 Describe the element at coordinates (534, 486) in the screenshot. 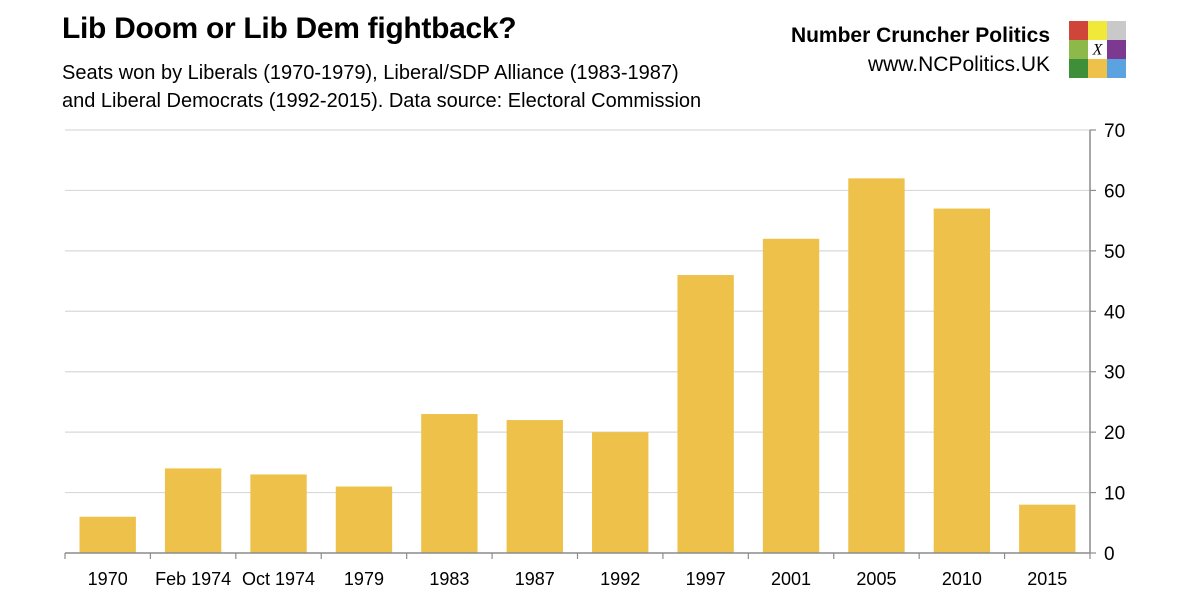

I see `bar-1987` at that location.